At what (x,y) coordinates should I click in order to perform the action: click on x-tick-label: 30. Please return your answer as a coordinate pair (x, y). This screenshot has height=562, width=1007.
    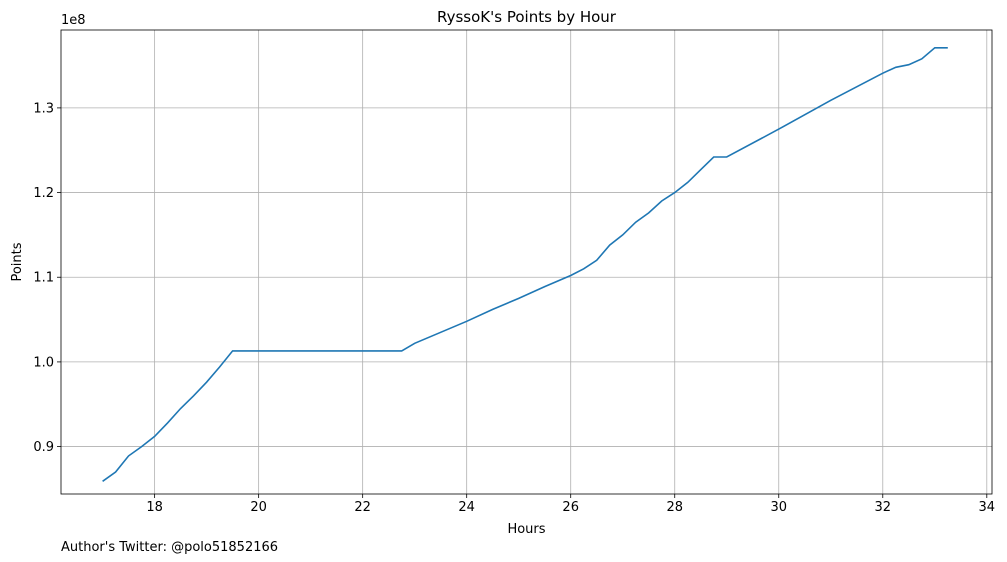
    Looking at the image, I should click on (778, 507).